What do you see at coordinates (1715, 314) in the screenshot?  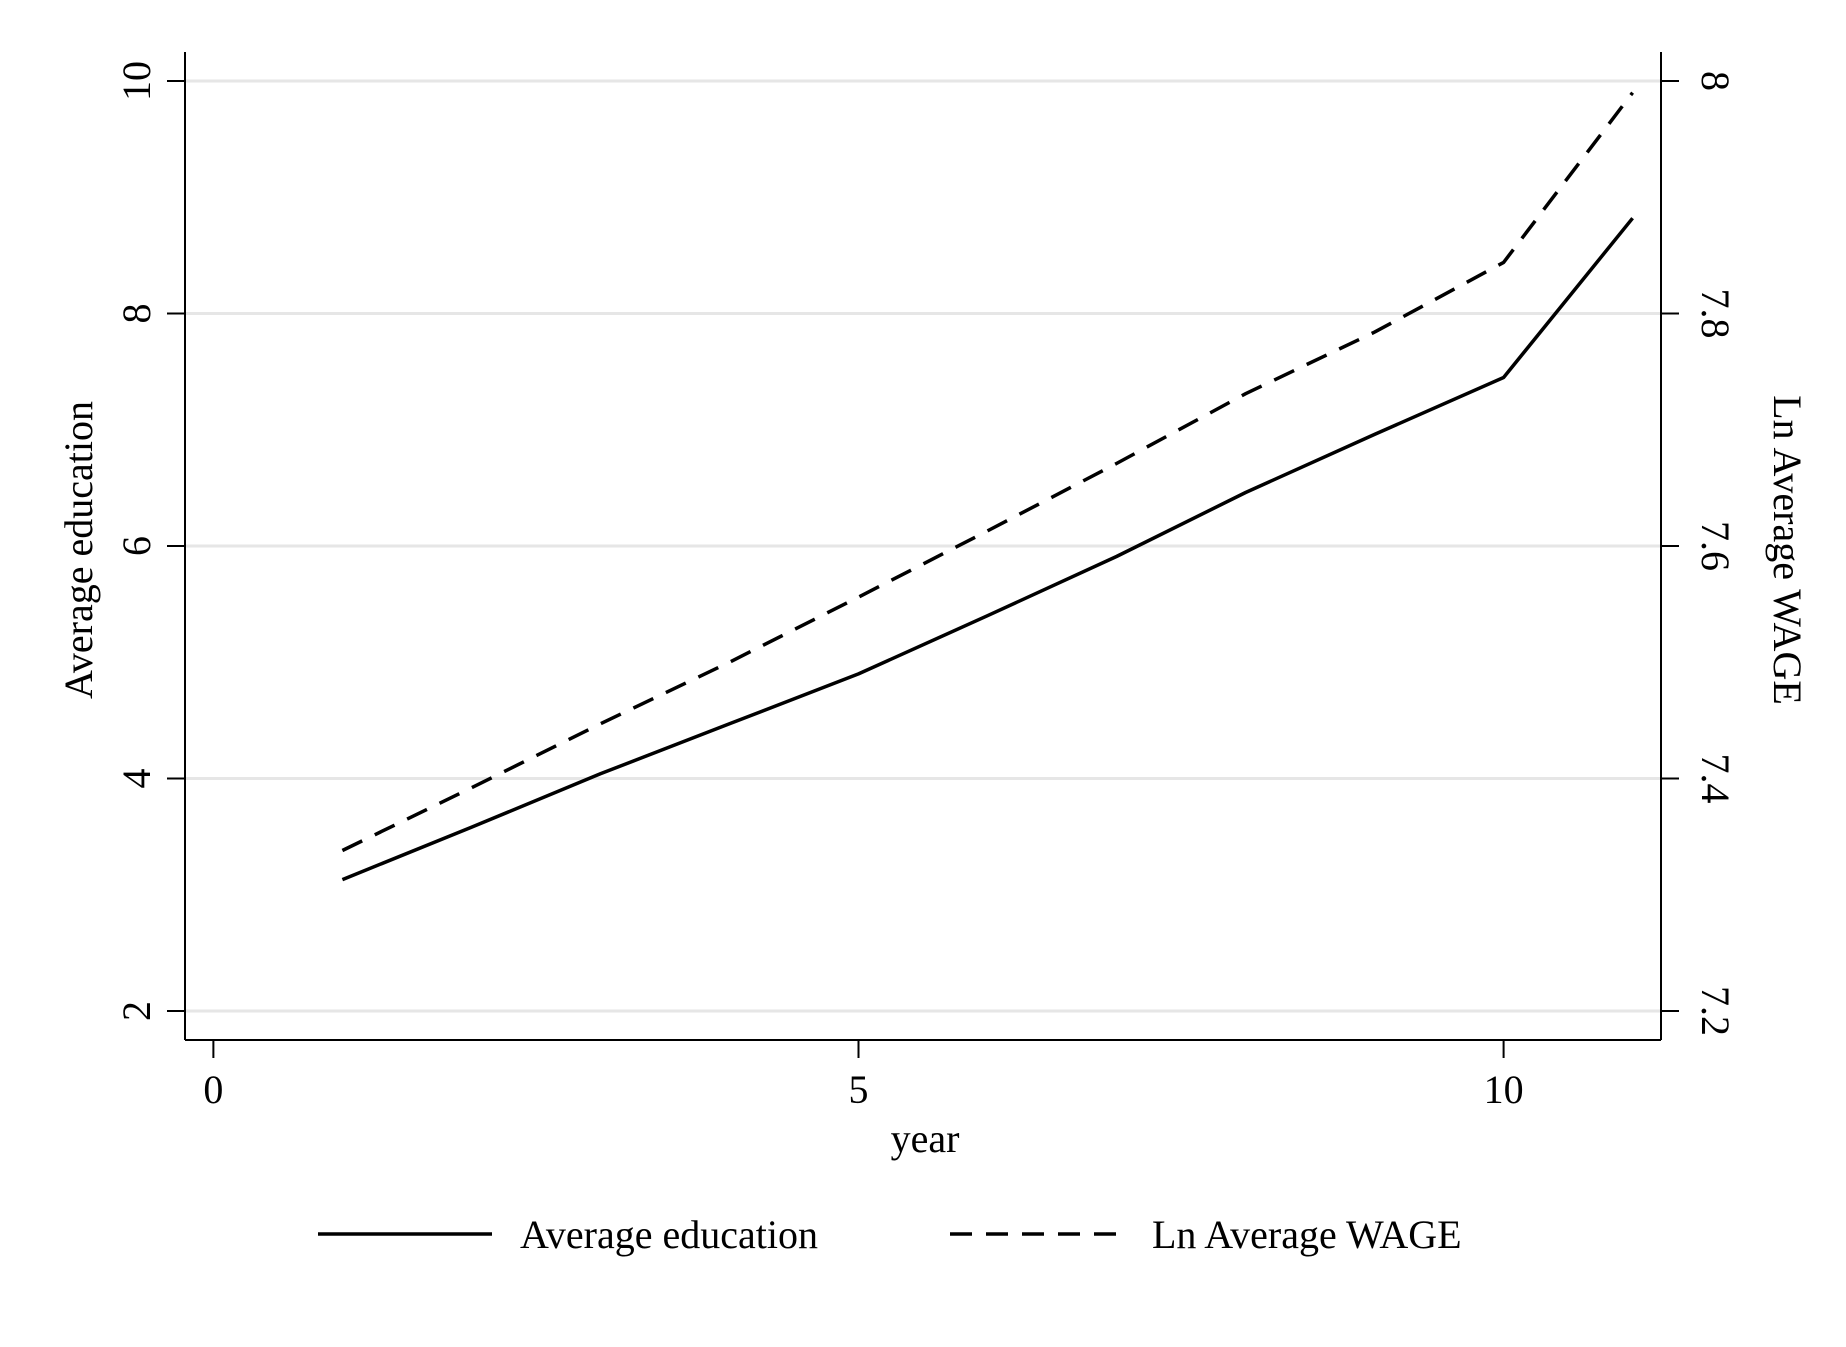 I see `y-right-tick-label-7.8: 7.8` at bounding box center [1715, 314].